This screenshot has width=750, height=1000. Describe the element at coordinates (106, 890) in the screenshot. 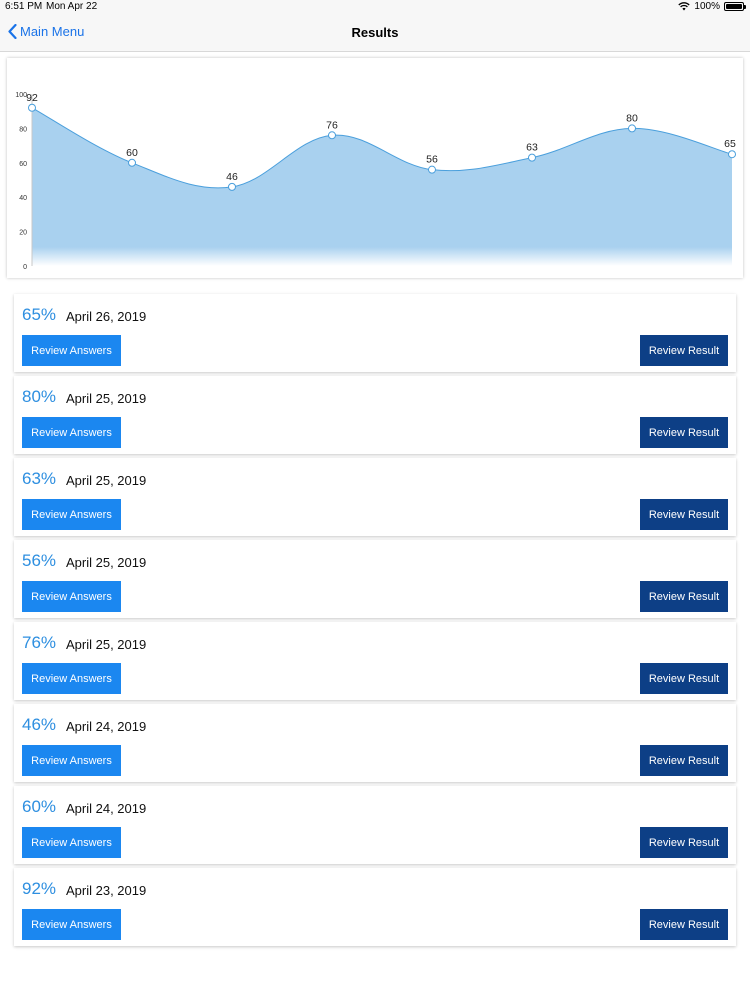

I see `result-date: April 23, 2019` at that location.